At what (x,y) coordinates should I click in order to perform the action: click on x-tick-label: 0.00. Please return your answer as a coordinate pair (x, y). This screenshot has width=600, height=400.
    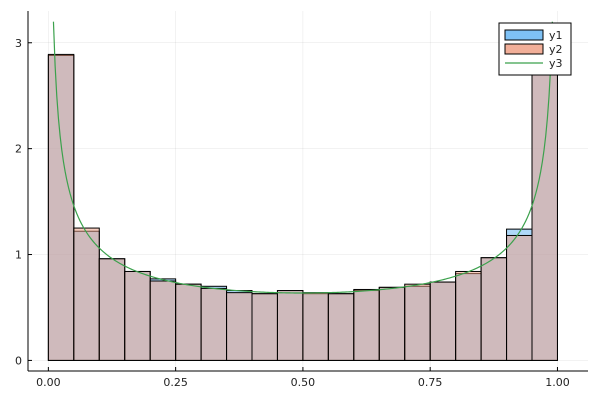
    Looking at the image, I should click on (48, 382).